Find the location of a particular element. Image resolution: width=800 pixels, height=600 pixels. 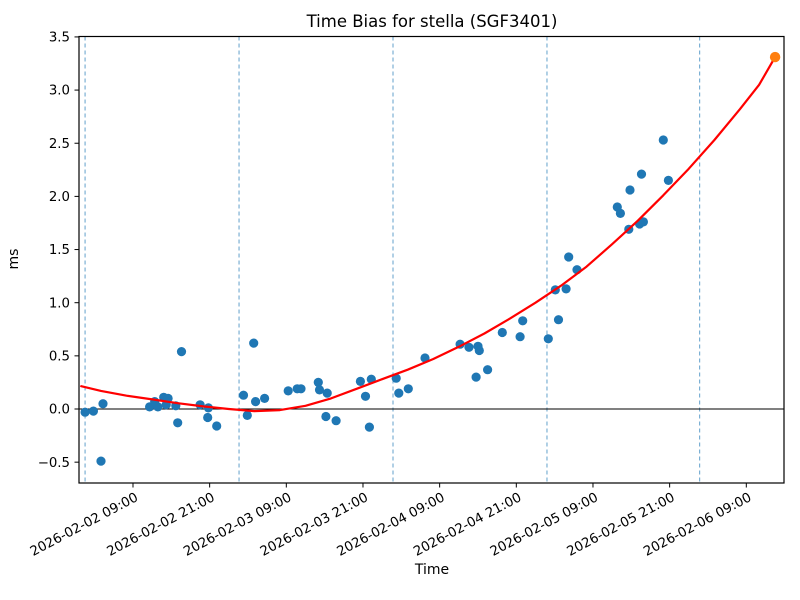

y-tick-label: 3.5 is located at coordinates (59, 38).